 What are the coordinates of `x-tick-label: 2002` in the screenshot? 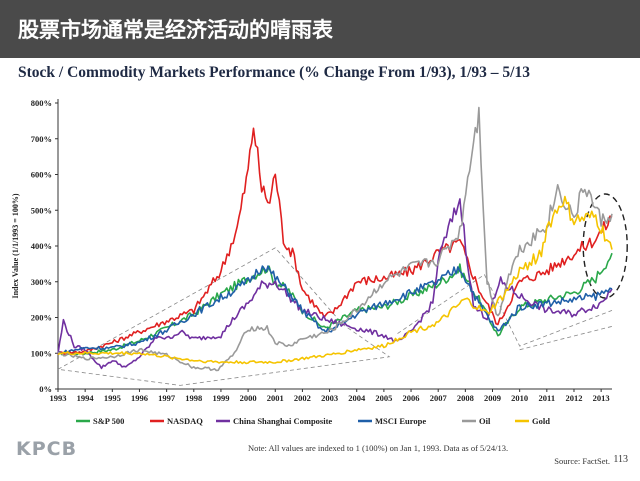 It's located at (302, 398).